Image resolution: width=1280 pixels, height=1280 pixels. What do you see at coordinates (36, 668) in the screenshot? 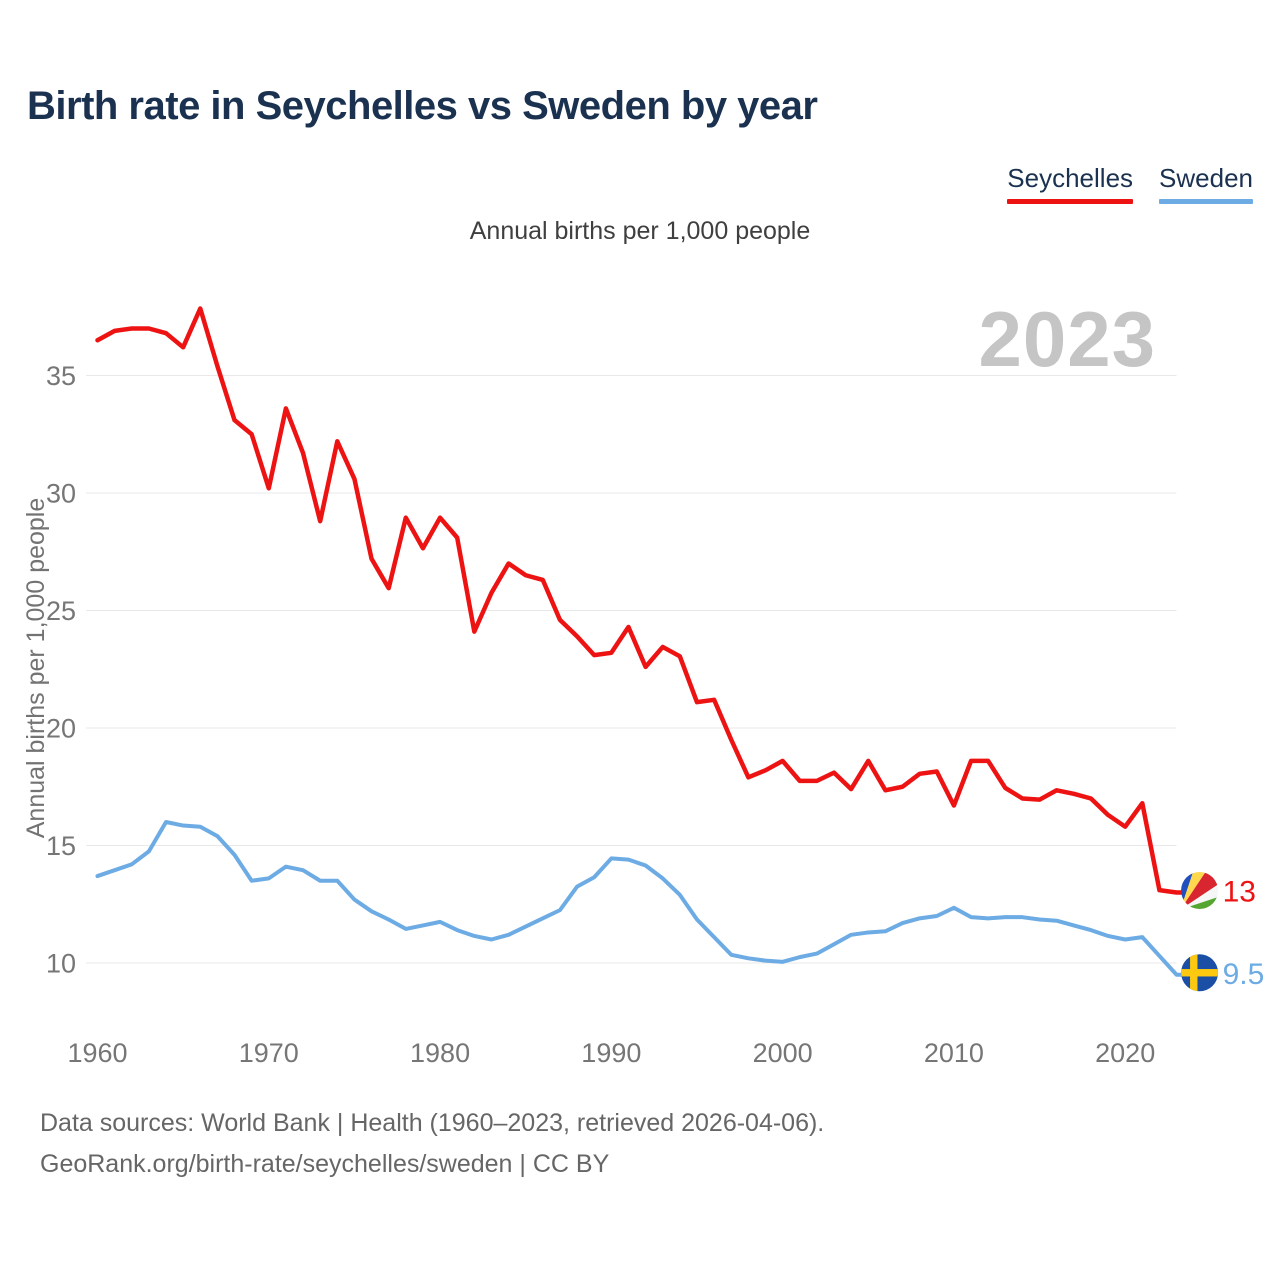
I see `y-axis-title: Annual births per 1,000 people` at bounding box center [36, 668].